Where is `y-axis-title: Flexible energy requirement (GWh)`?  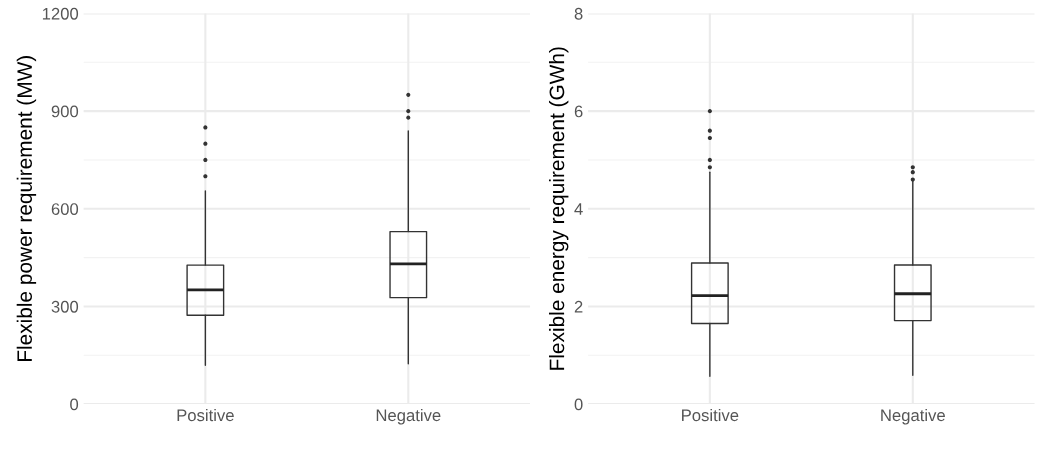 y-axis-title: Flexible energy requirement (GWh) is located at coordinates (558, 208).